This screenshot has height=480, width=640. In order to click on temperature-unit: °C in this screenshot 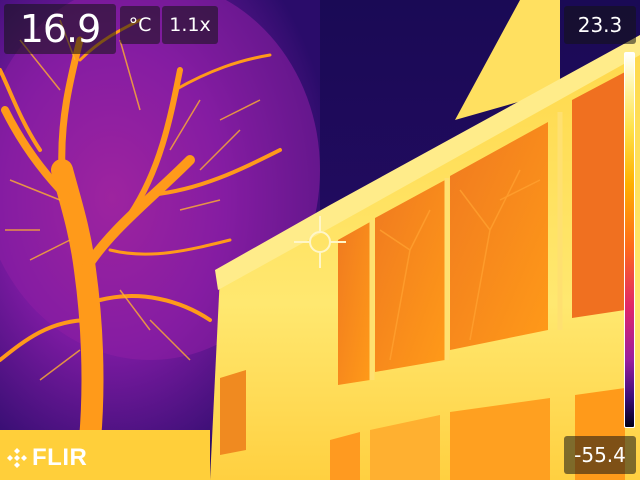, I will do `click(140, 25)`.